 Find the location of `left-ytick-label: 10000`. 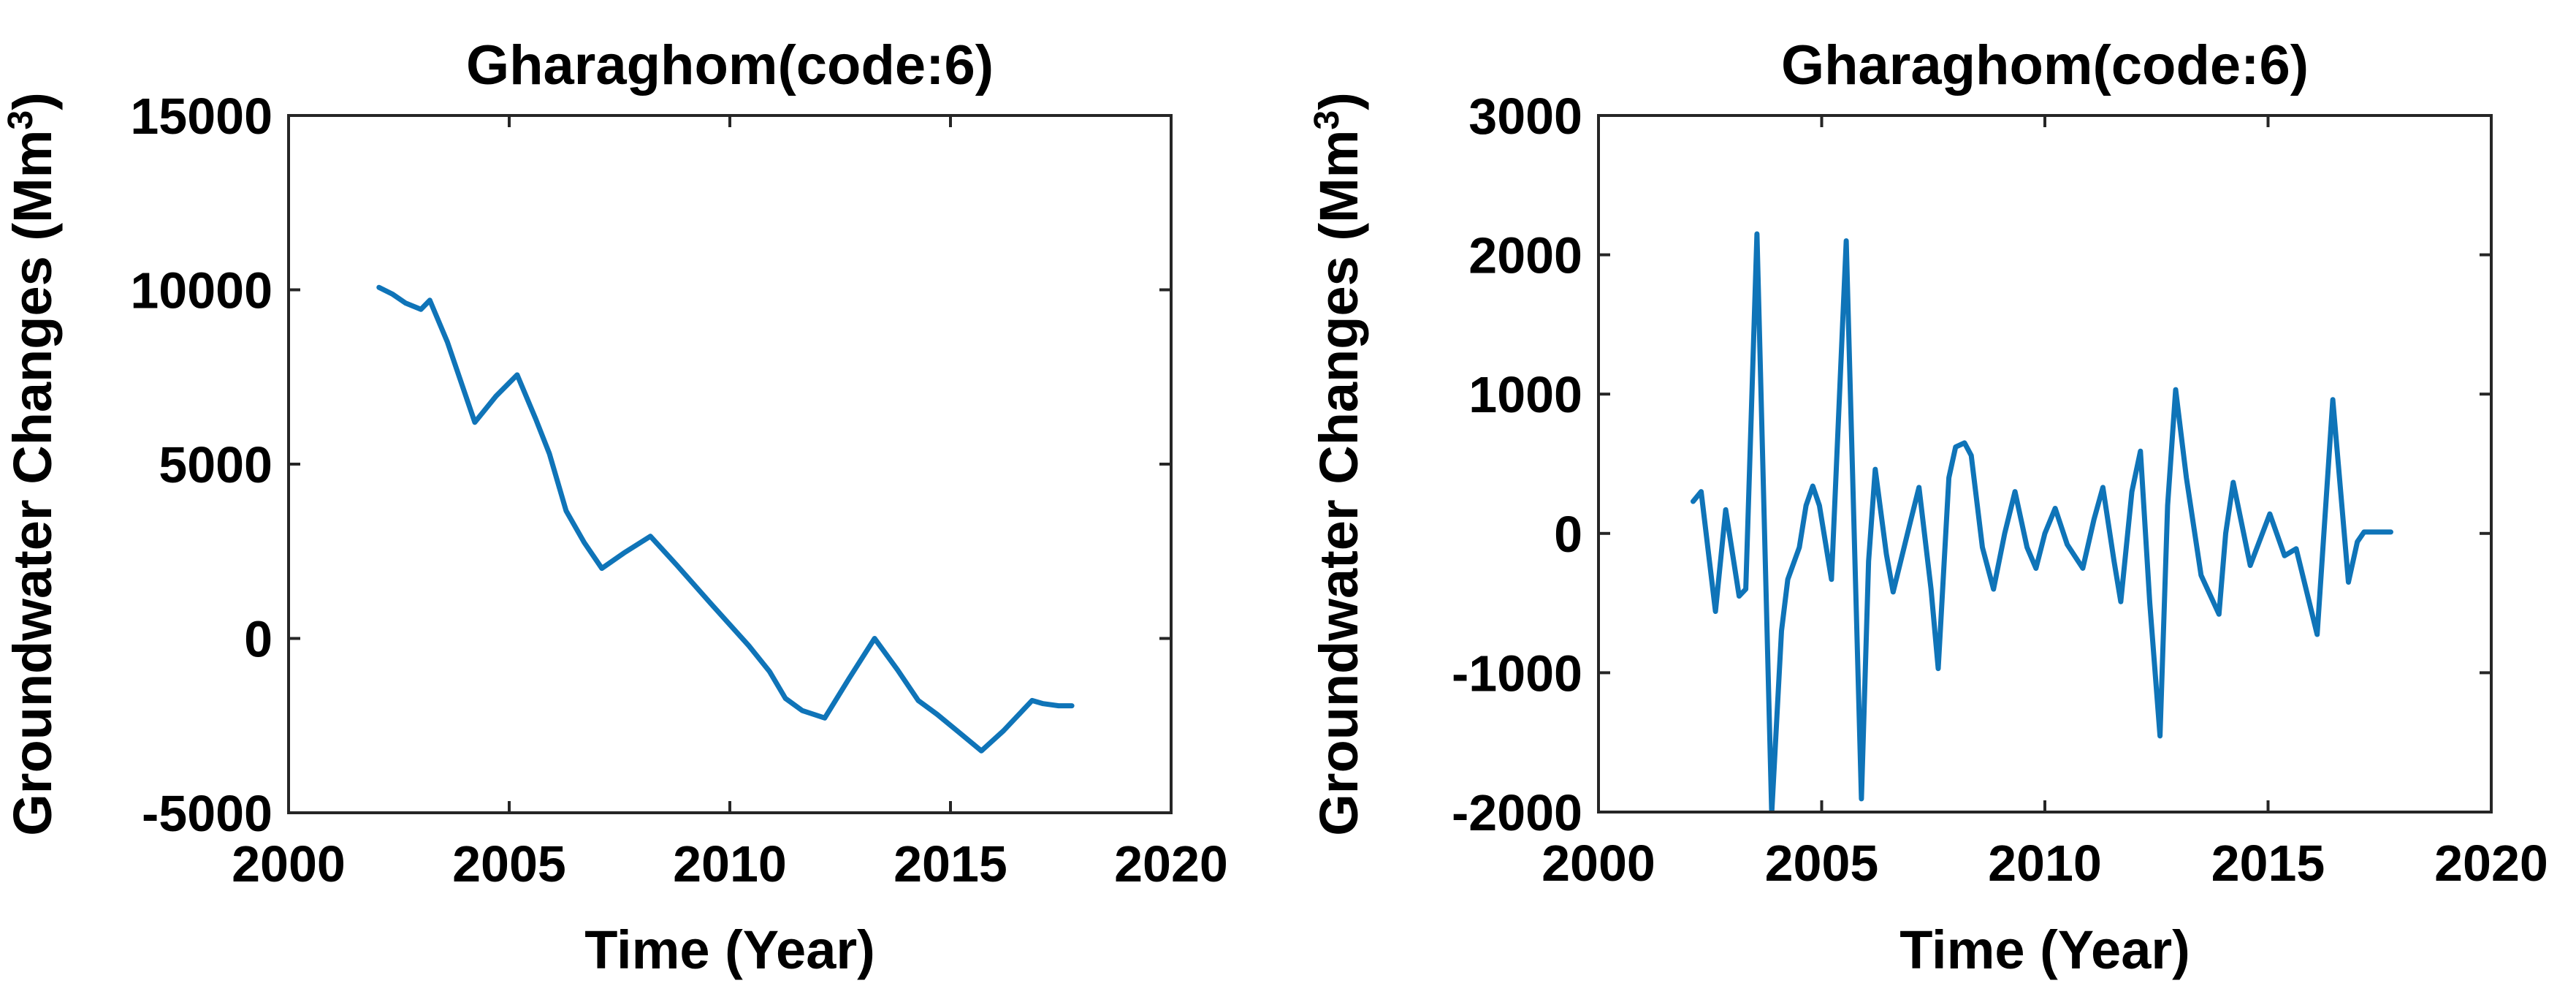

left-ytick-label: 10000 is located at coordinates (201, 290).